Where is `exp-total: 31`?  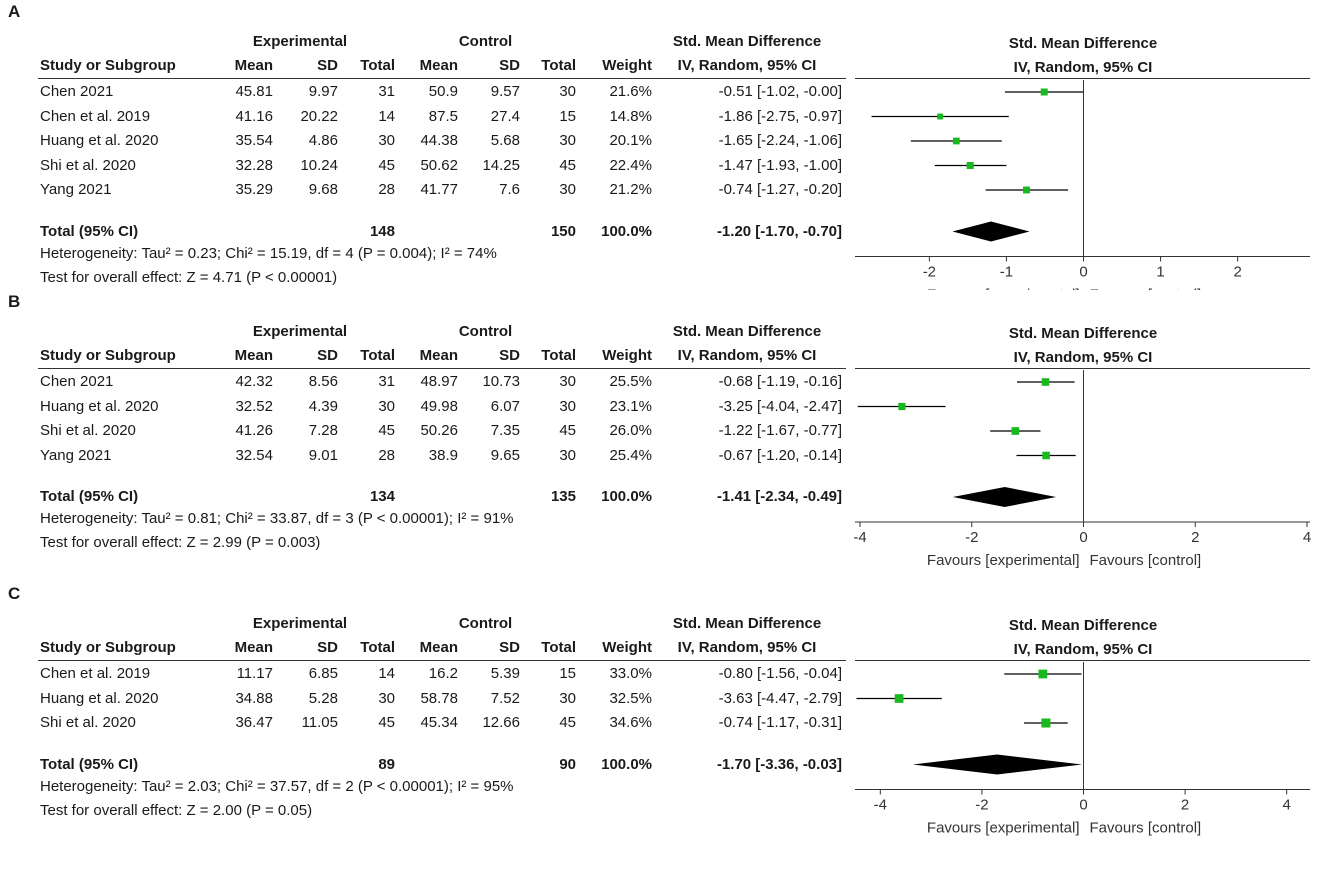 exp-total: 31 is located at coordinates (386, 91).